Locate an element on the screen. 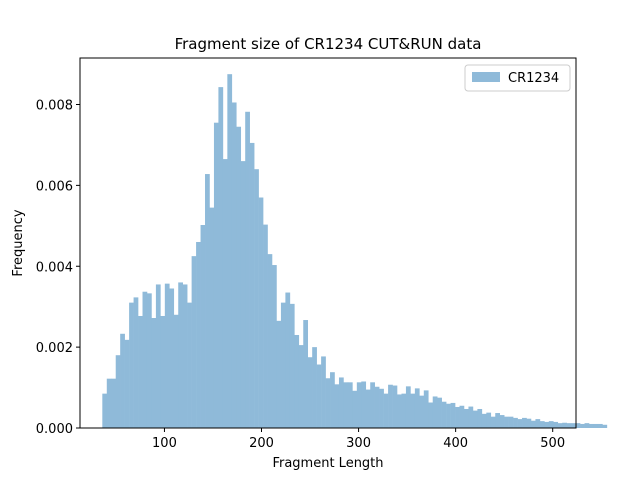 The image size is (640, 480). x-axis-label: Fragment Length is located at coordinates (327, 463).